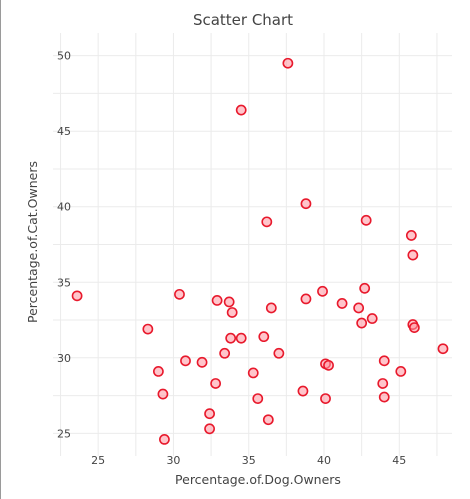 The width and height of the screenshot is (470, 499). I want to click on y-tick-label: 30, so click(64, 358).